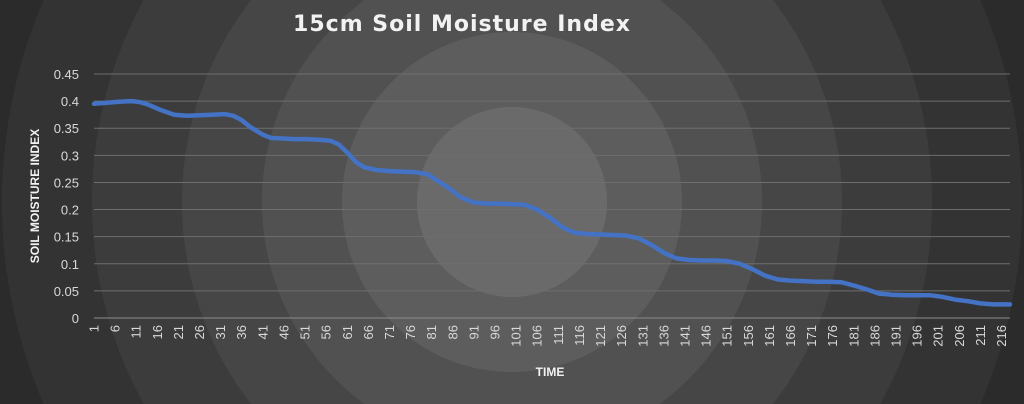 The image size is (1024, 404). Describe the element at coordinates (305, 332) in the screenshot. I see `x-tick-label: 51` at that location.